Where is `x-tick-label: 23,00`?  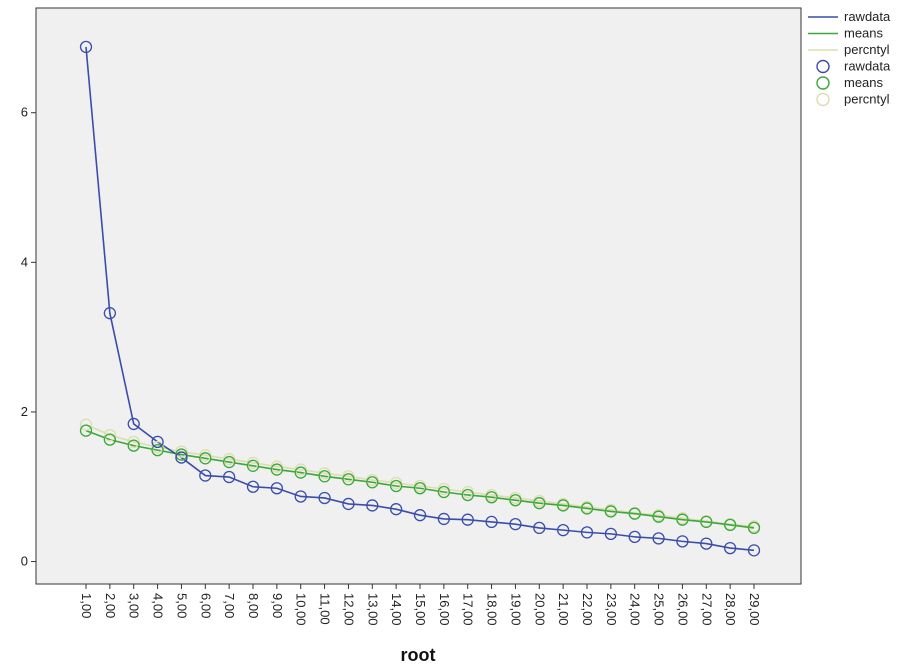 x-tick-label: 23,00 is located at coordinates (611, 609).